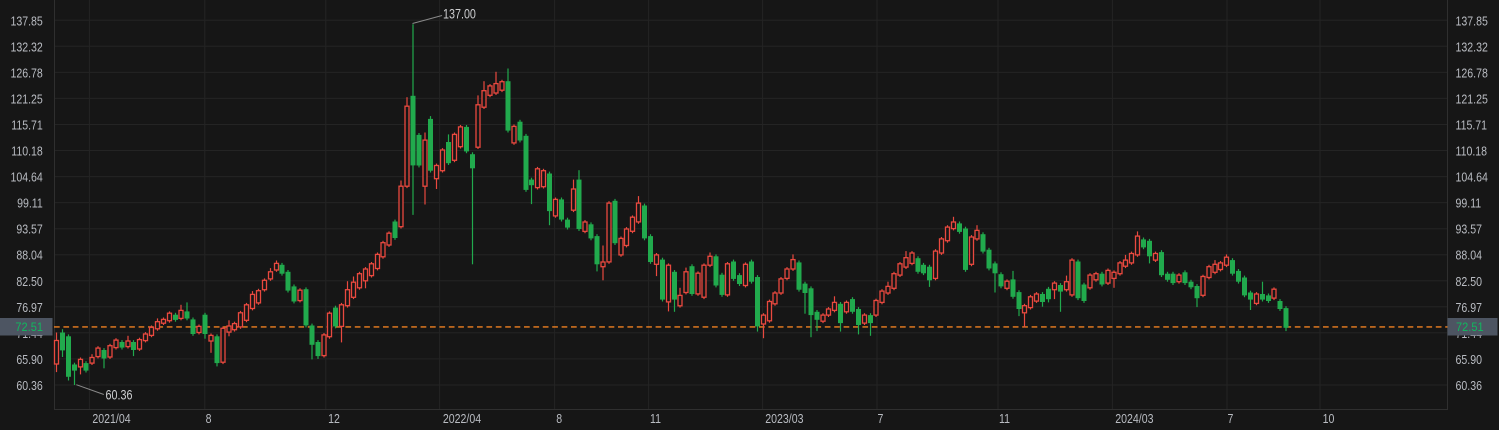 The image size is (1499, 430). Describe the element at coordinates (334, 418) in the screenshot. I see `svg-text: 12` at that location.